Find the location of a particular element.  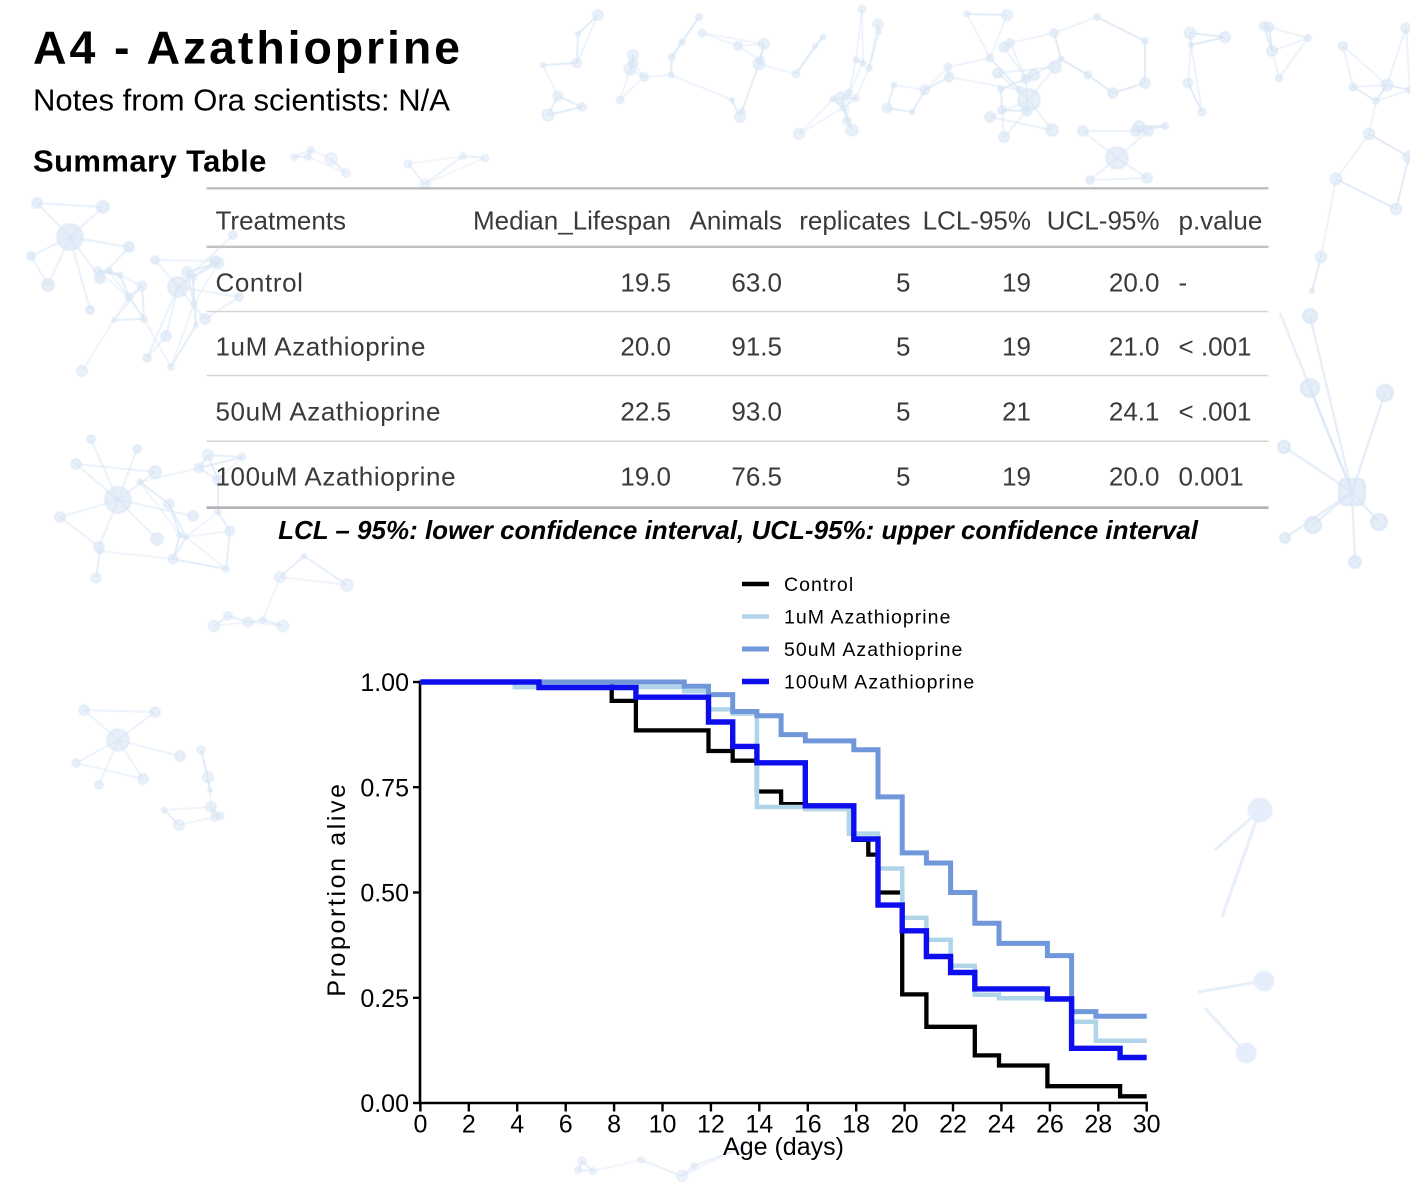

svg-text: 30 is located at coordinates (1147, 1125).